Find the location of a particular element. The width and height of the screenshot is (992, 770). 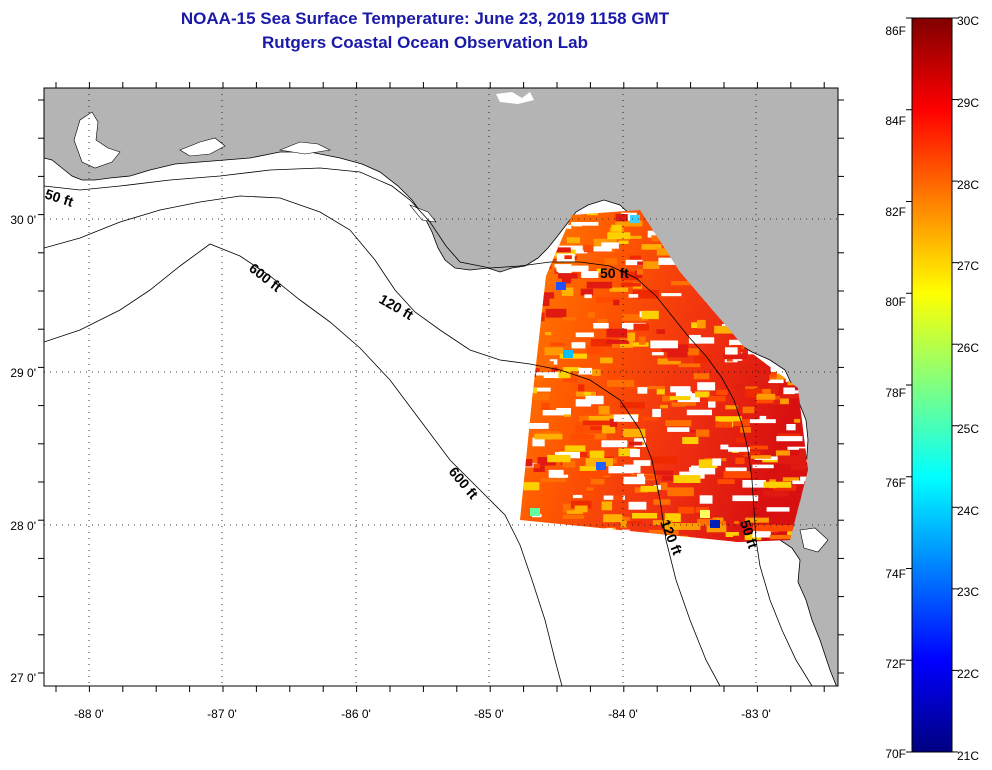

cb-label-70f: 70F is located at coordinates (895, 754).